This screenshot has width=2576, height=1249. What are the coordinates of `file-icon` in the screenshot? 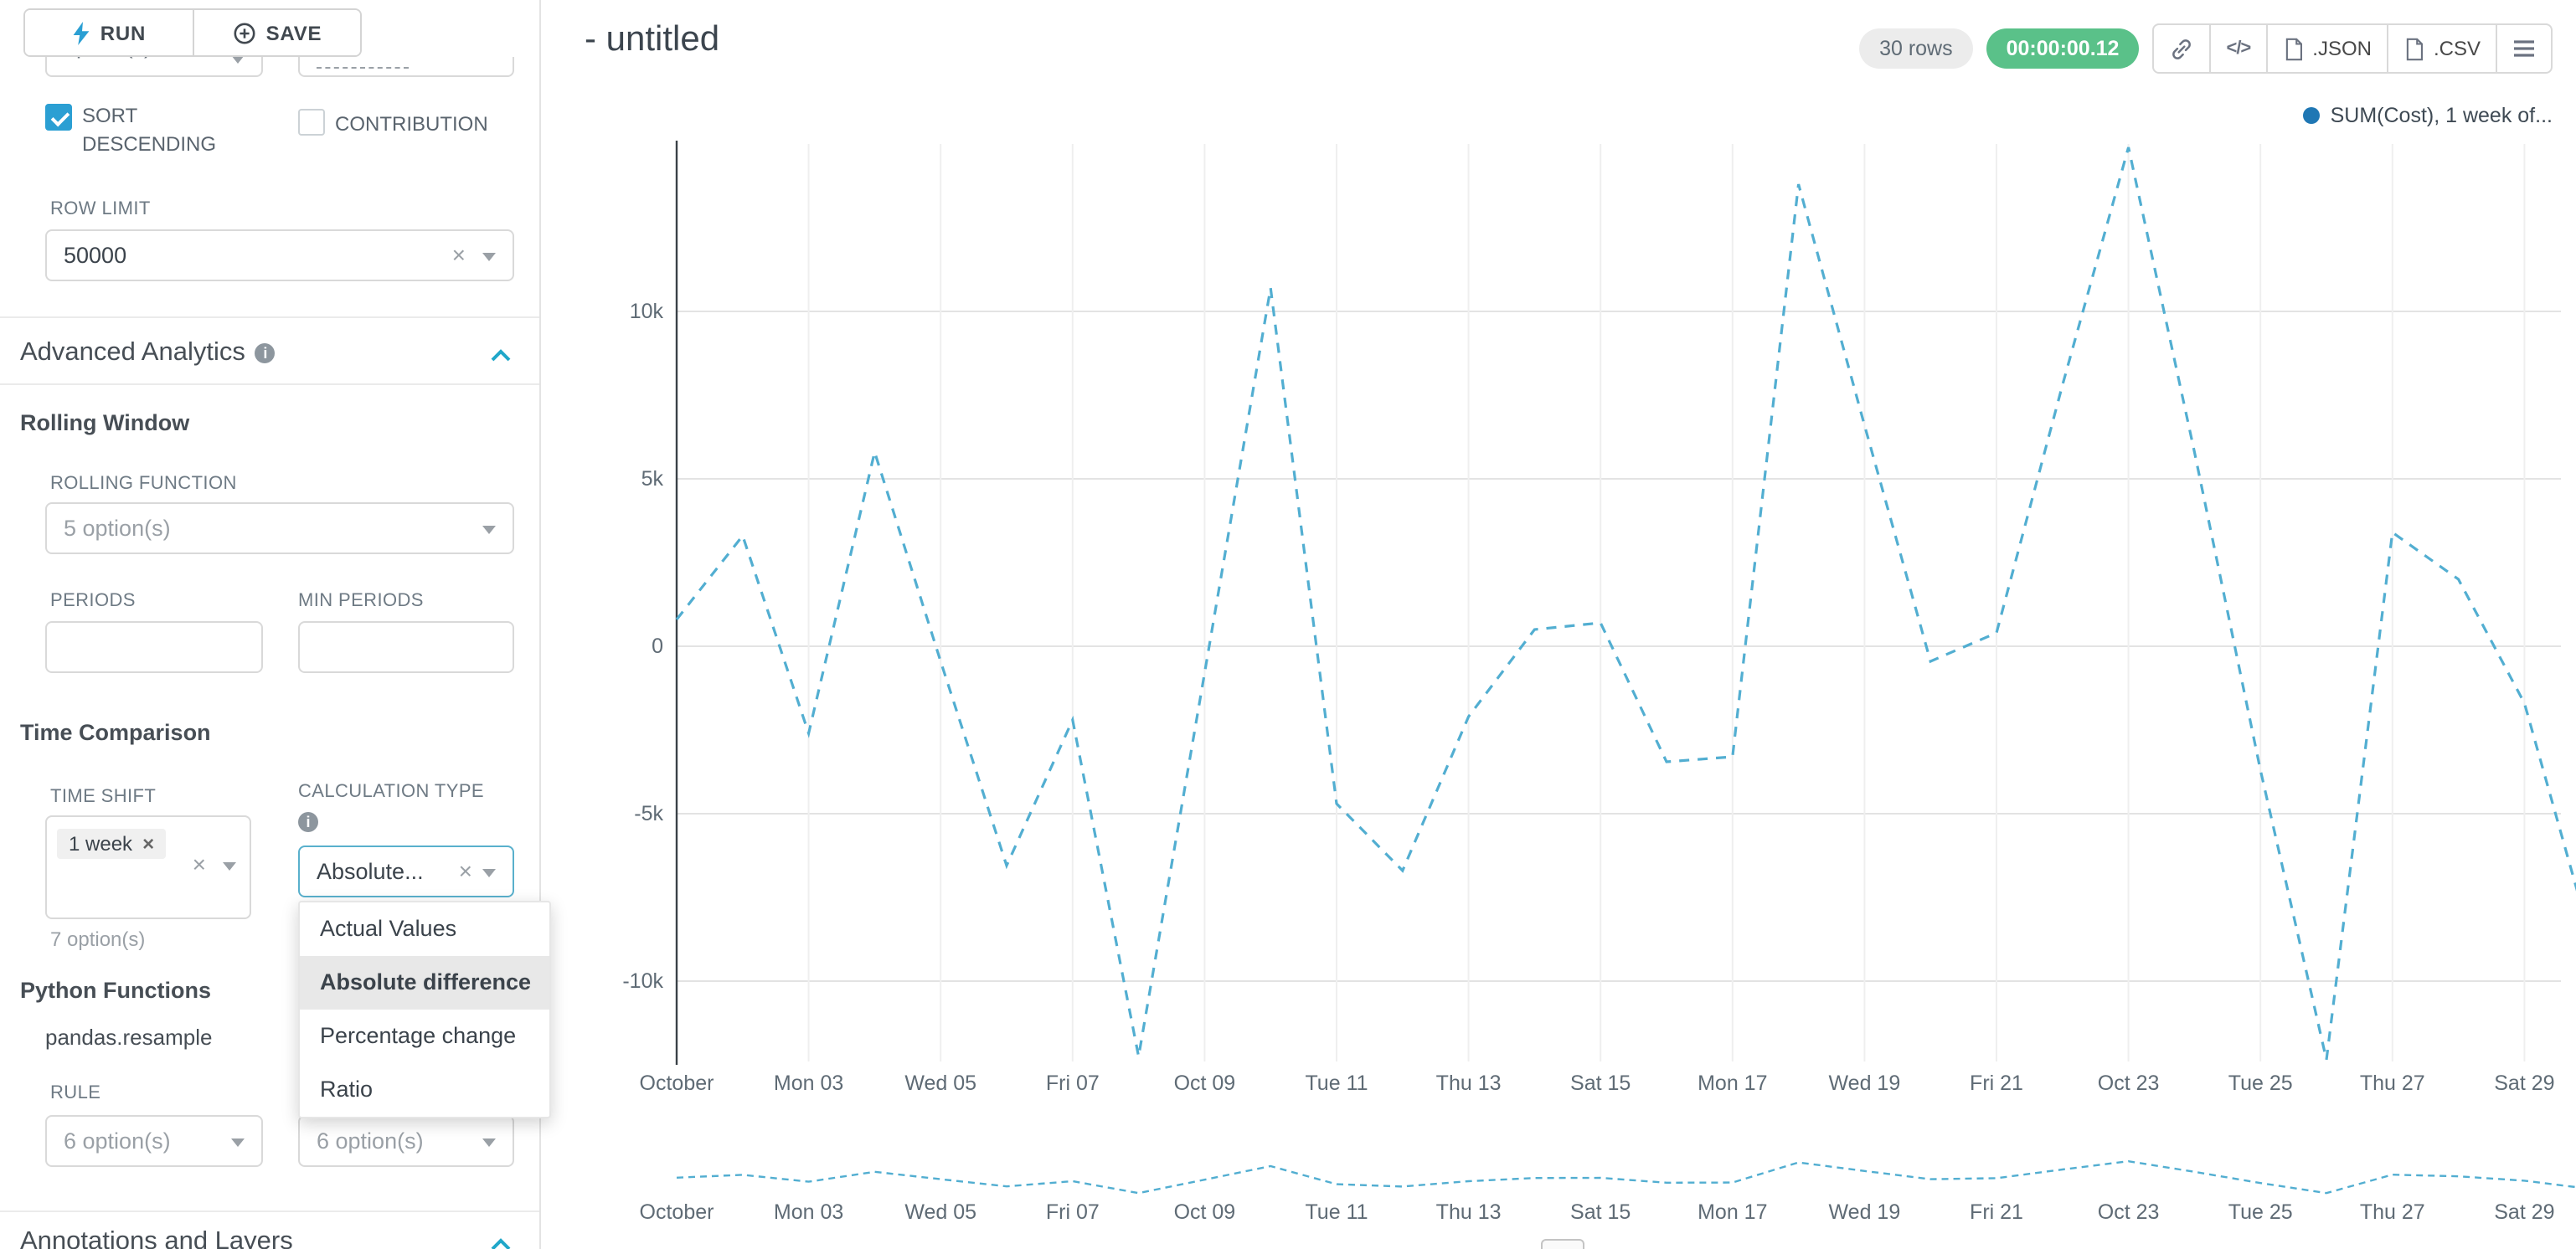 It's located at (2293, 48).